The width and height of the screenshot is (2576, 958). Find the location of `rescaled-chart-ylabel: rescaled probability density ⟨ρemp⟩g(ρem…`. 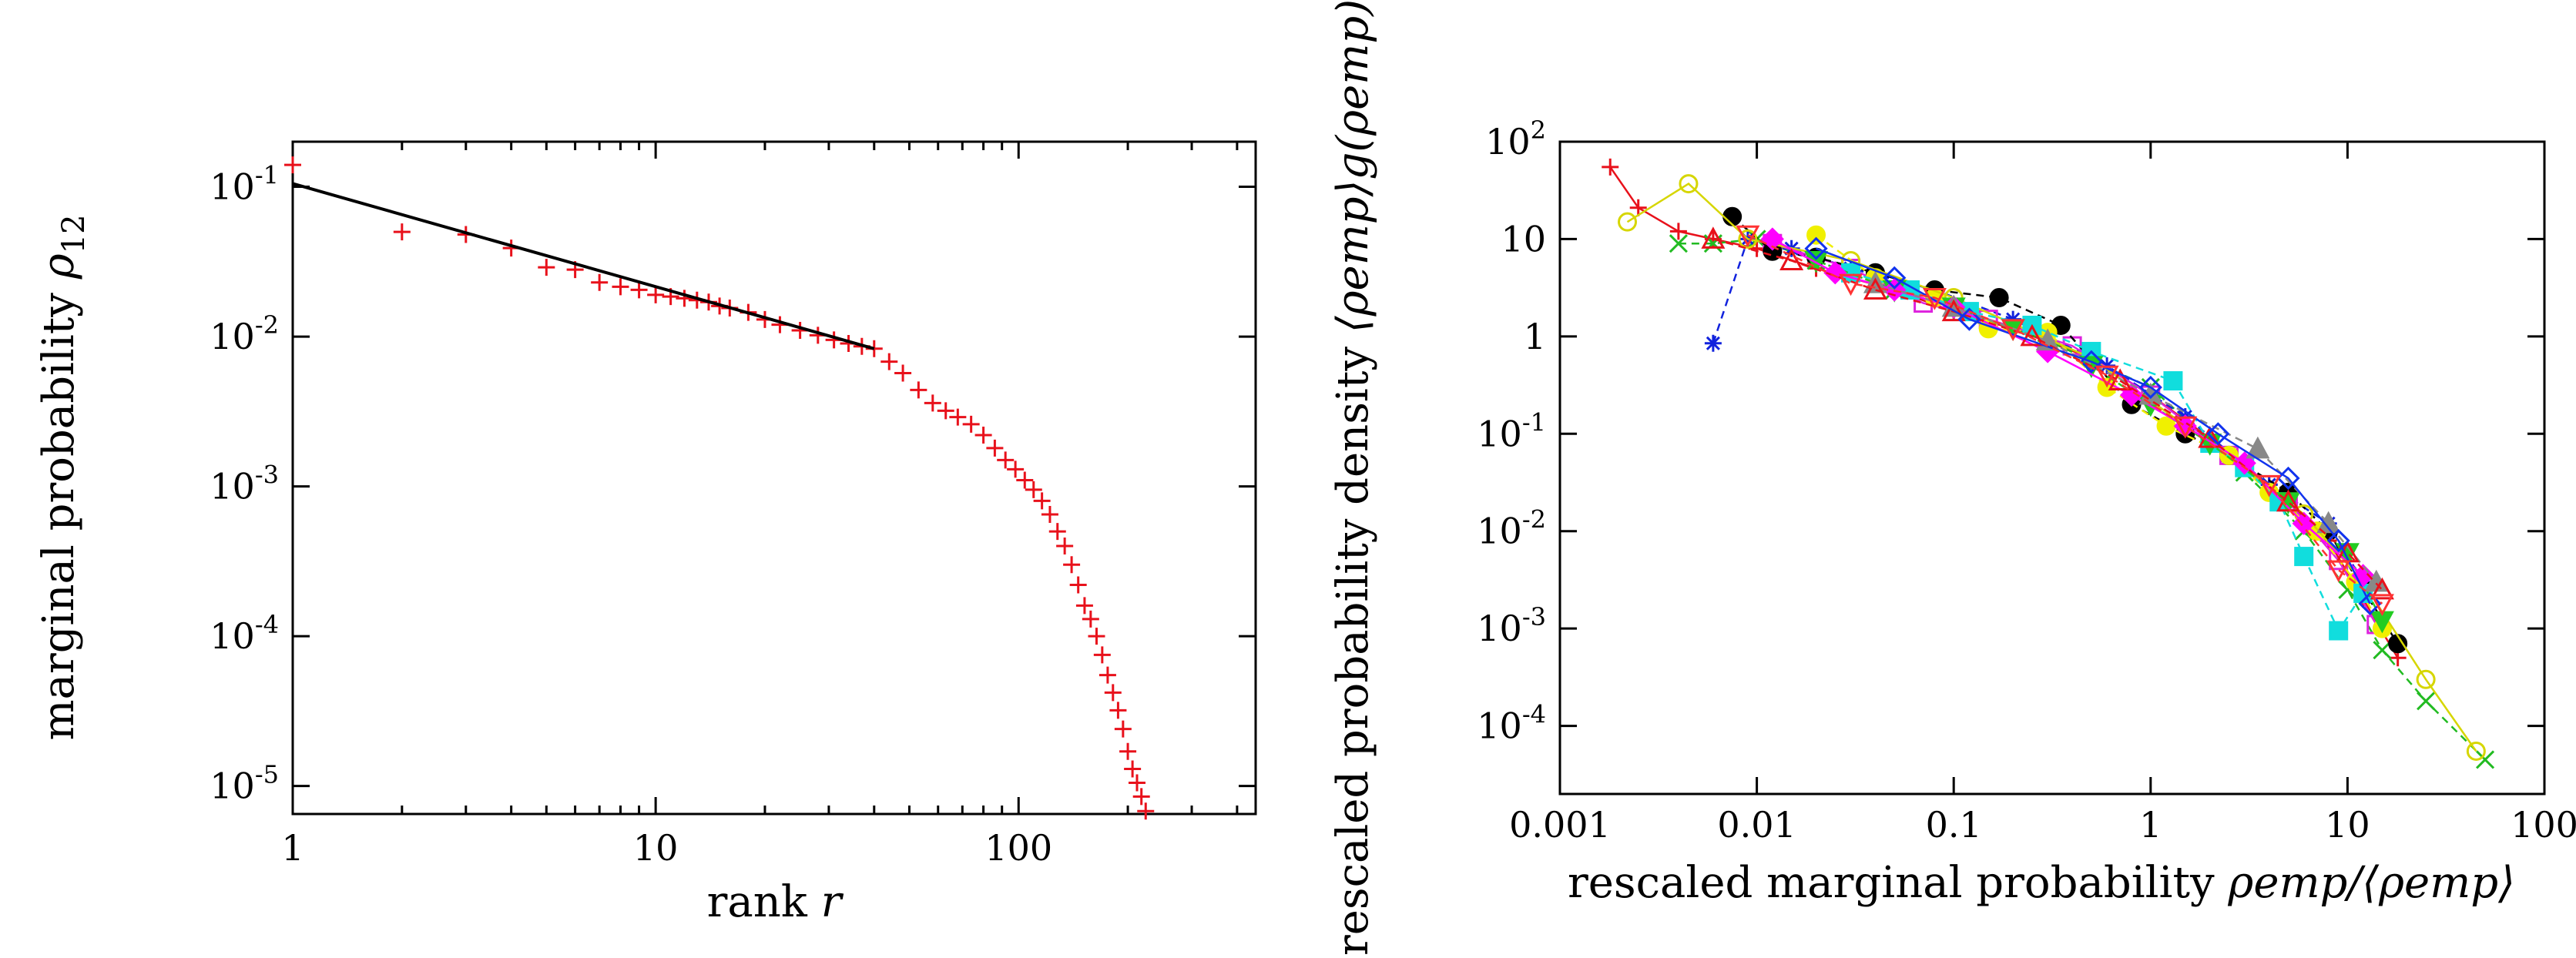

rescaled-chart-ylabel: rescaled probability density ⟨ρemp⟩g(ρem… is located at coordinates (1353, 478).